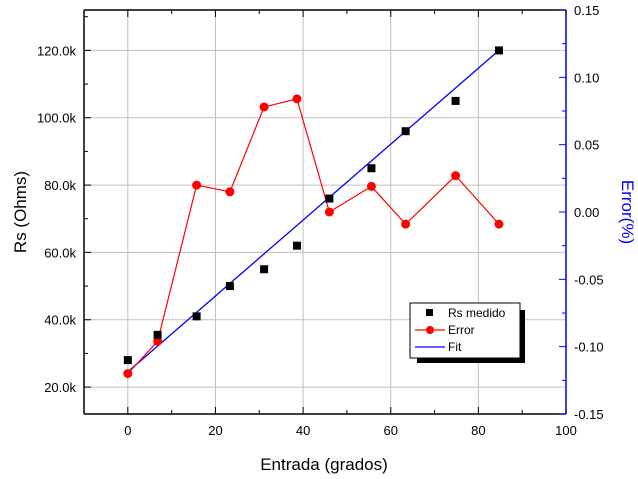 The image size is (638, 479). Describe the element at coordinates (589, 414) in the screenshot. I see `y-right-tick-label: -0.15` at that location.